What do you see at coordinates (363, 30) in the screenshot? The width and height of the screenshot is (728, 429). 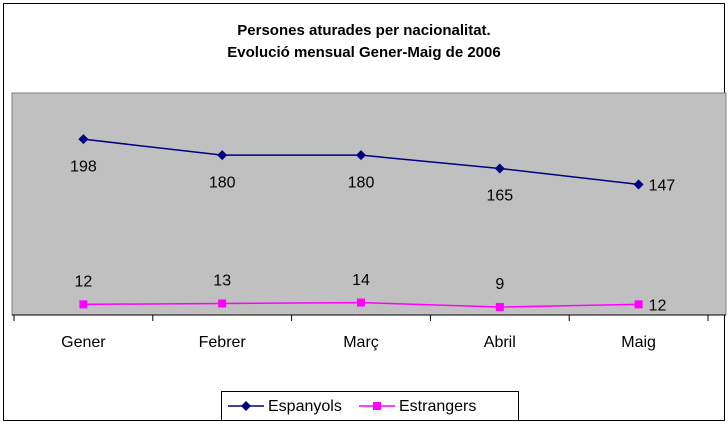 I see `chart-title: Persones aturades per nacionalitat.` at bounding box center [363, 30].